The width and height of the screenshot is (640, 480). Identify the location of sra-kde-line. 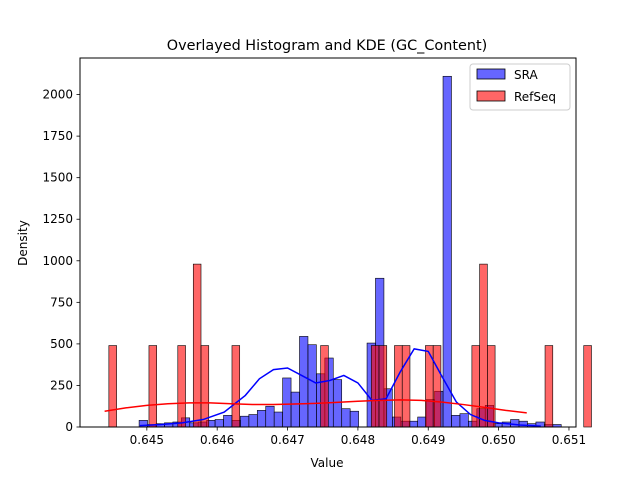
(340, 387).